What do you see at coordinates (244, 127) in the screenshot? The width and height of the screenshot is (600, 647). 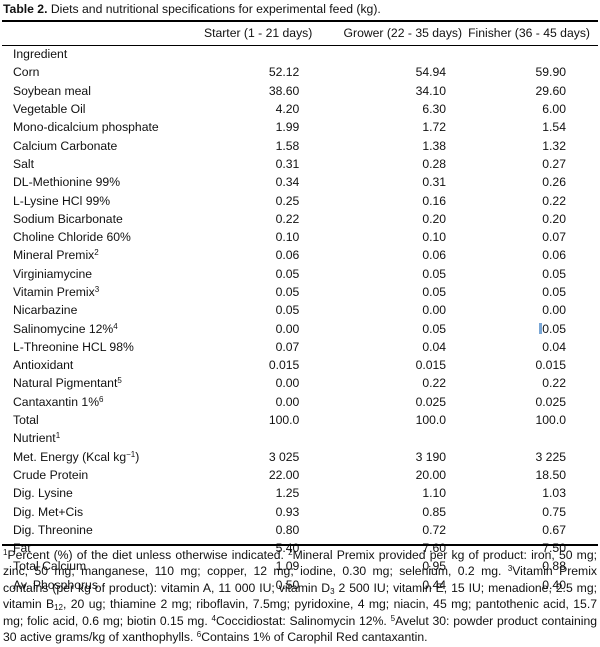 I see `cell-value: 1.99` at bounding box center [244, 127].